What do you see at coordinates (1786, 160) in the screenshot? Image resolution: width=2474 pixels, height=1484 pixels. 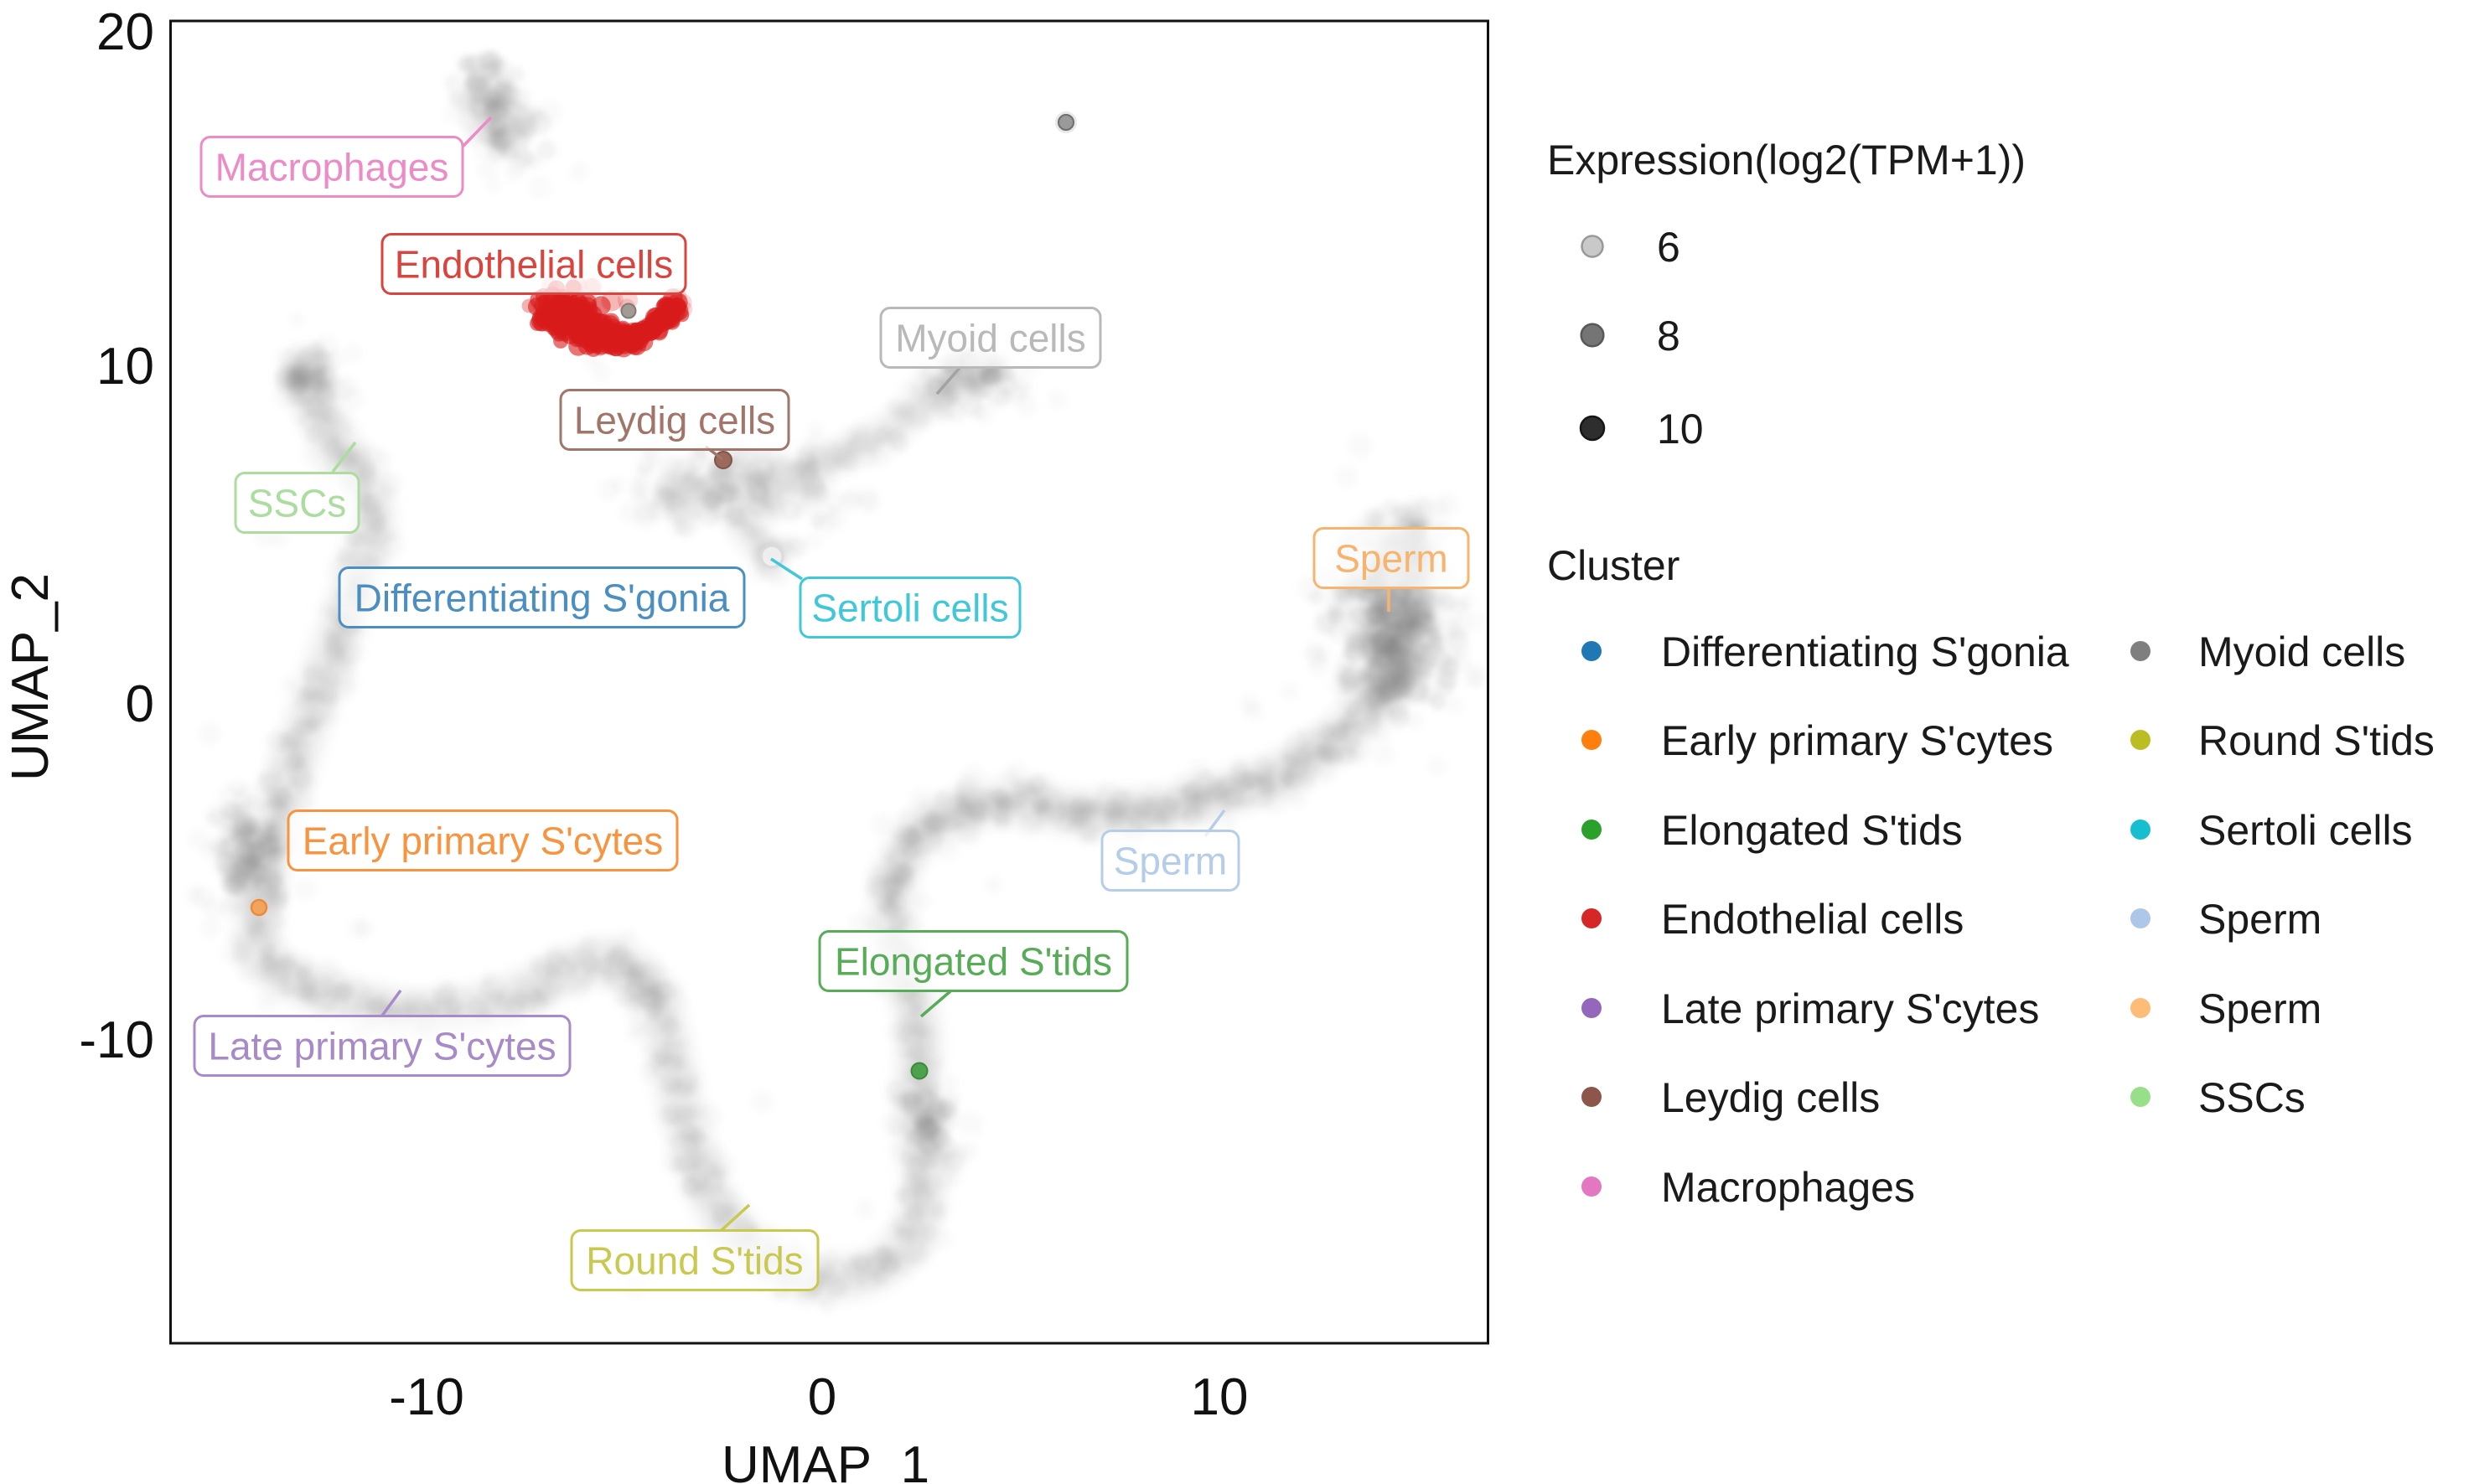 I see `svg-text: Expression(log2(TPM+1))` at bounding box center [1786, 160].